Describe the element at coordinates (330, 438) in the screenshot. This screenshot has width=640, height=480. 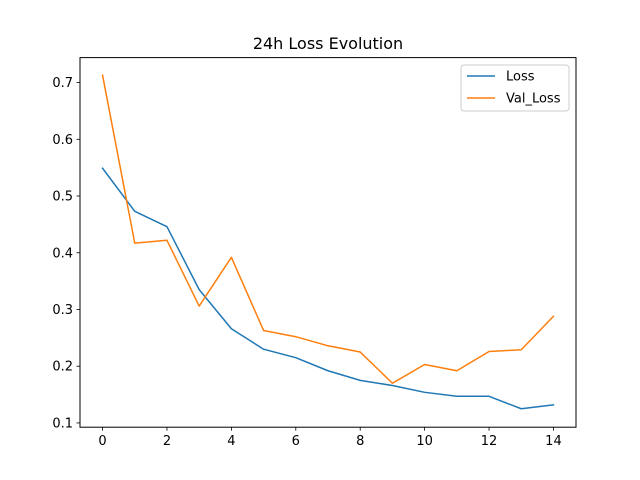
I see `x-axis: 0 2 4 6 8 10 12 14` at that location.